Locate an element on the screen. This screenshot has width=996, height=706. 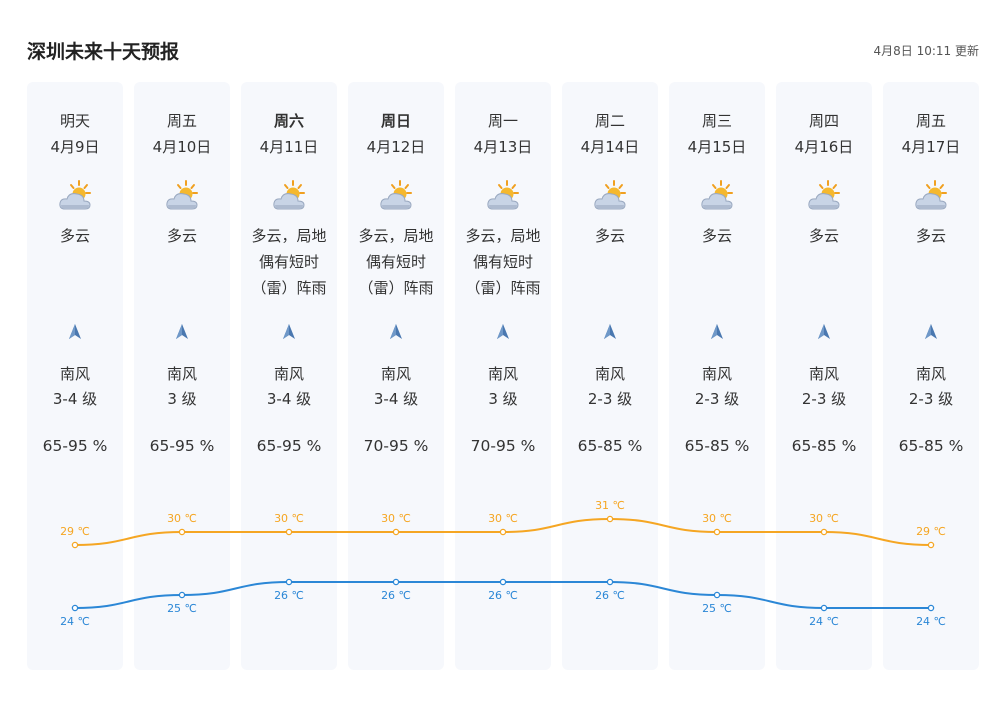
day-column: 周五 4月17日 多云 南风 2-3 级 65-85 % is located at coordinates (931, 376).